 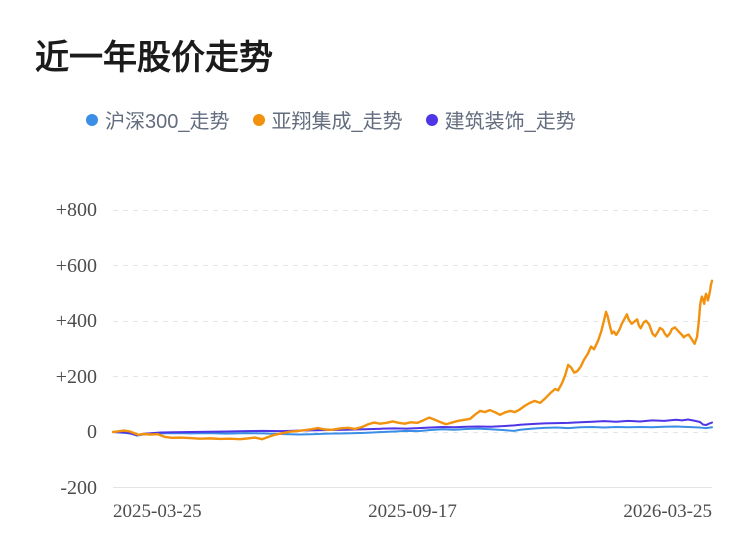 I want to click on x-axis-tick-label: 2025-03-25, so click(x=157, y=511).